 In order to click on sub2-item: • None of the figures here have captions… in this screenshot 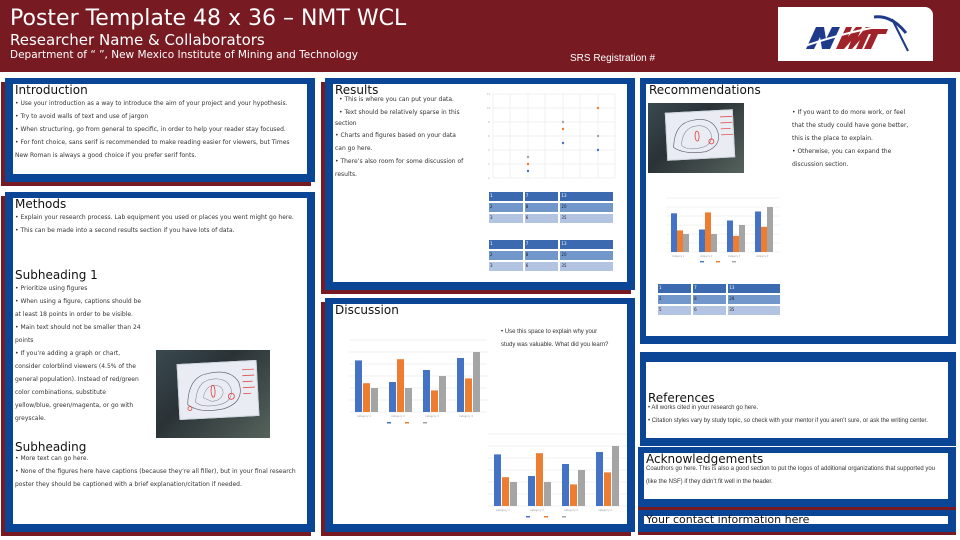, I will do `click(155, 471)`.